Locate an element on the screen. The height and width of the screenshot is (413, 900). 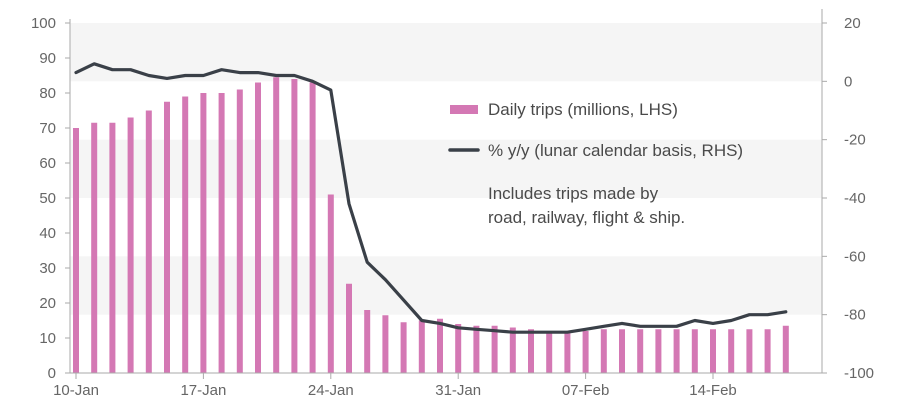
bar-16-Feb is located at coordinates (749, 351).